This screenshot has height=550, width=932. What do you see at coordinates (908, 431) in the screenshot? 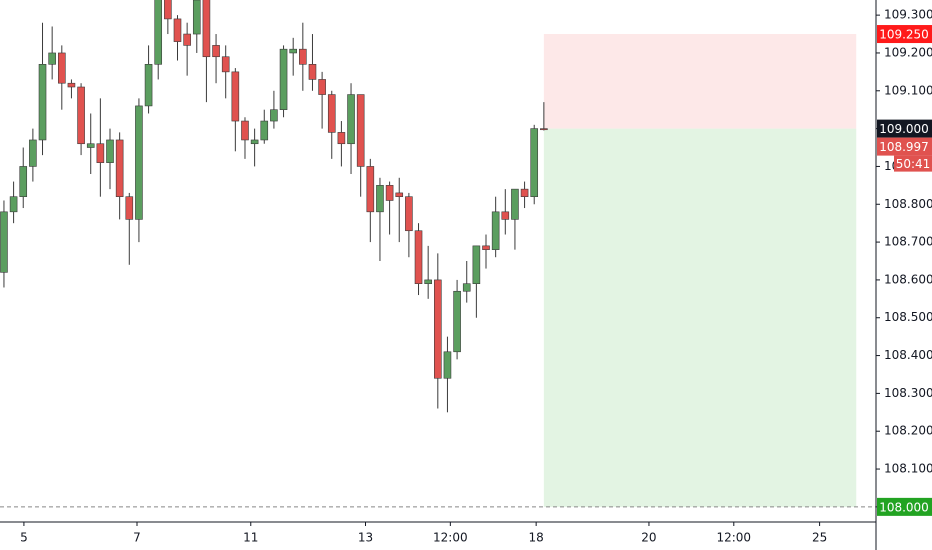
I see `y-tick-label: 108.200` at bounding box center [908, 431].